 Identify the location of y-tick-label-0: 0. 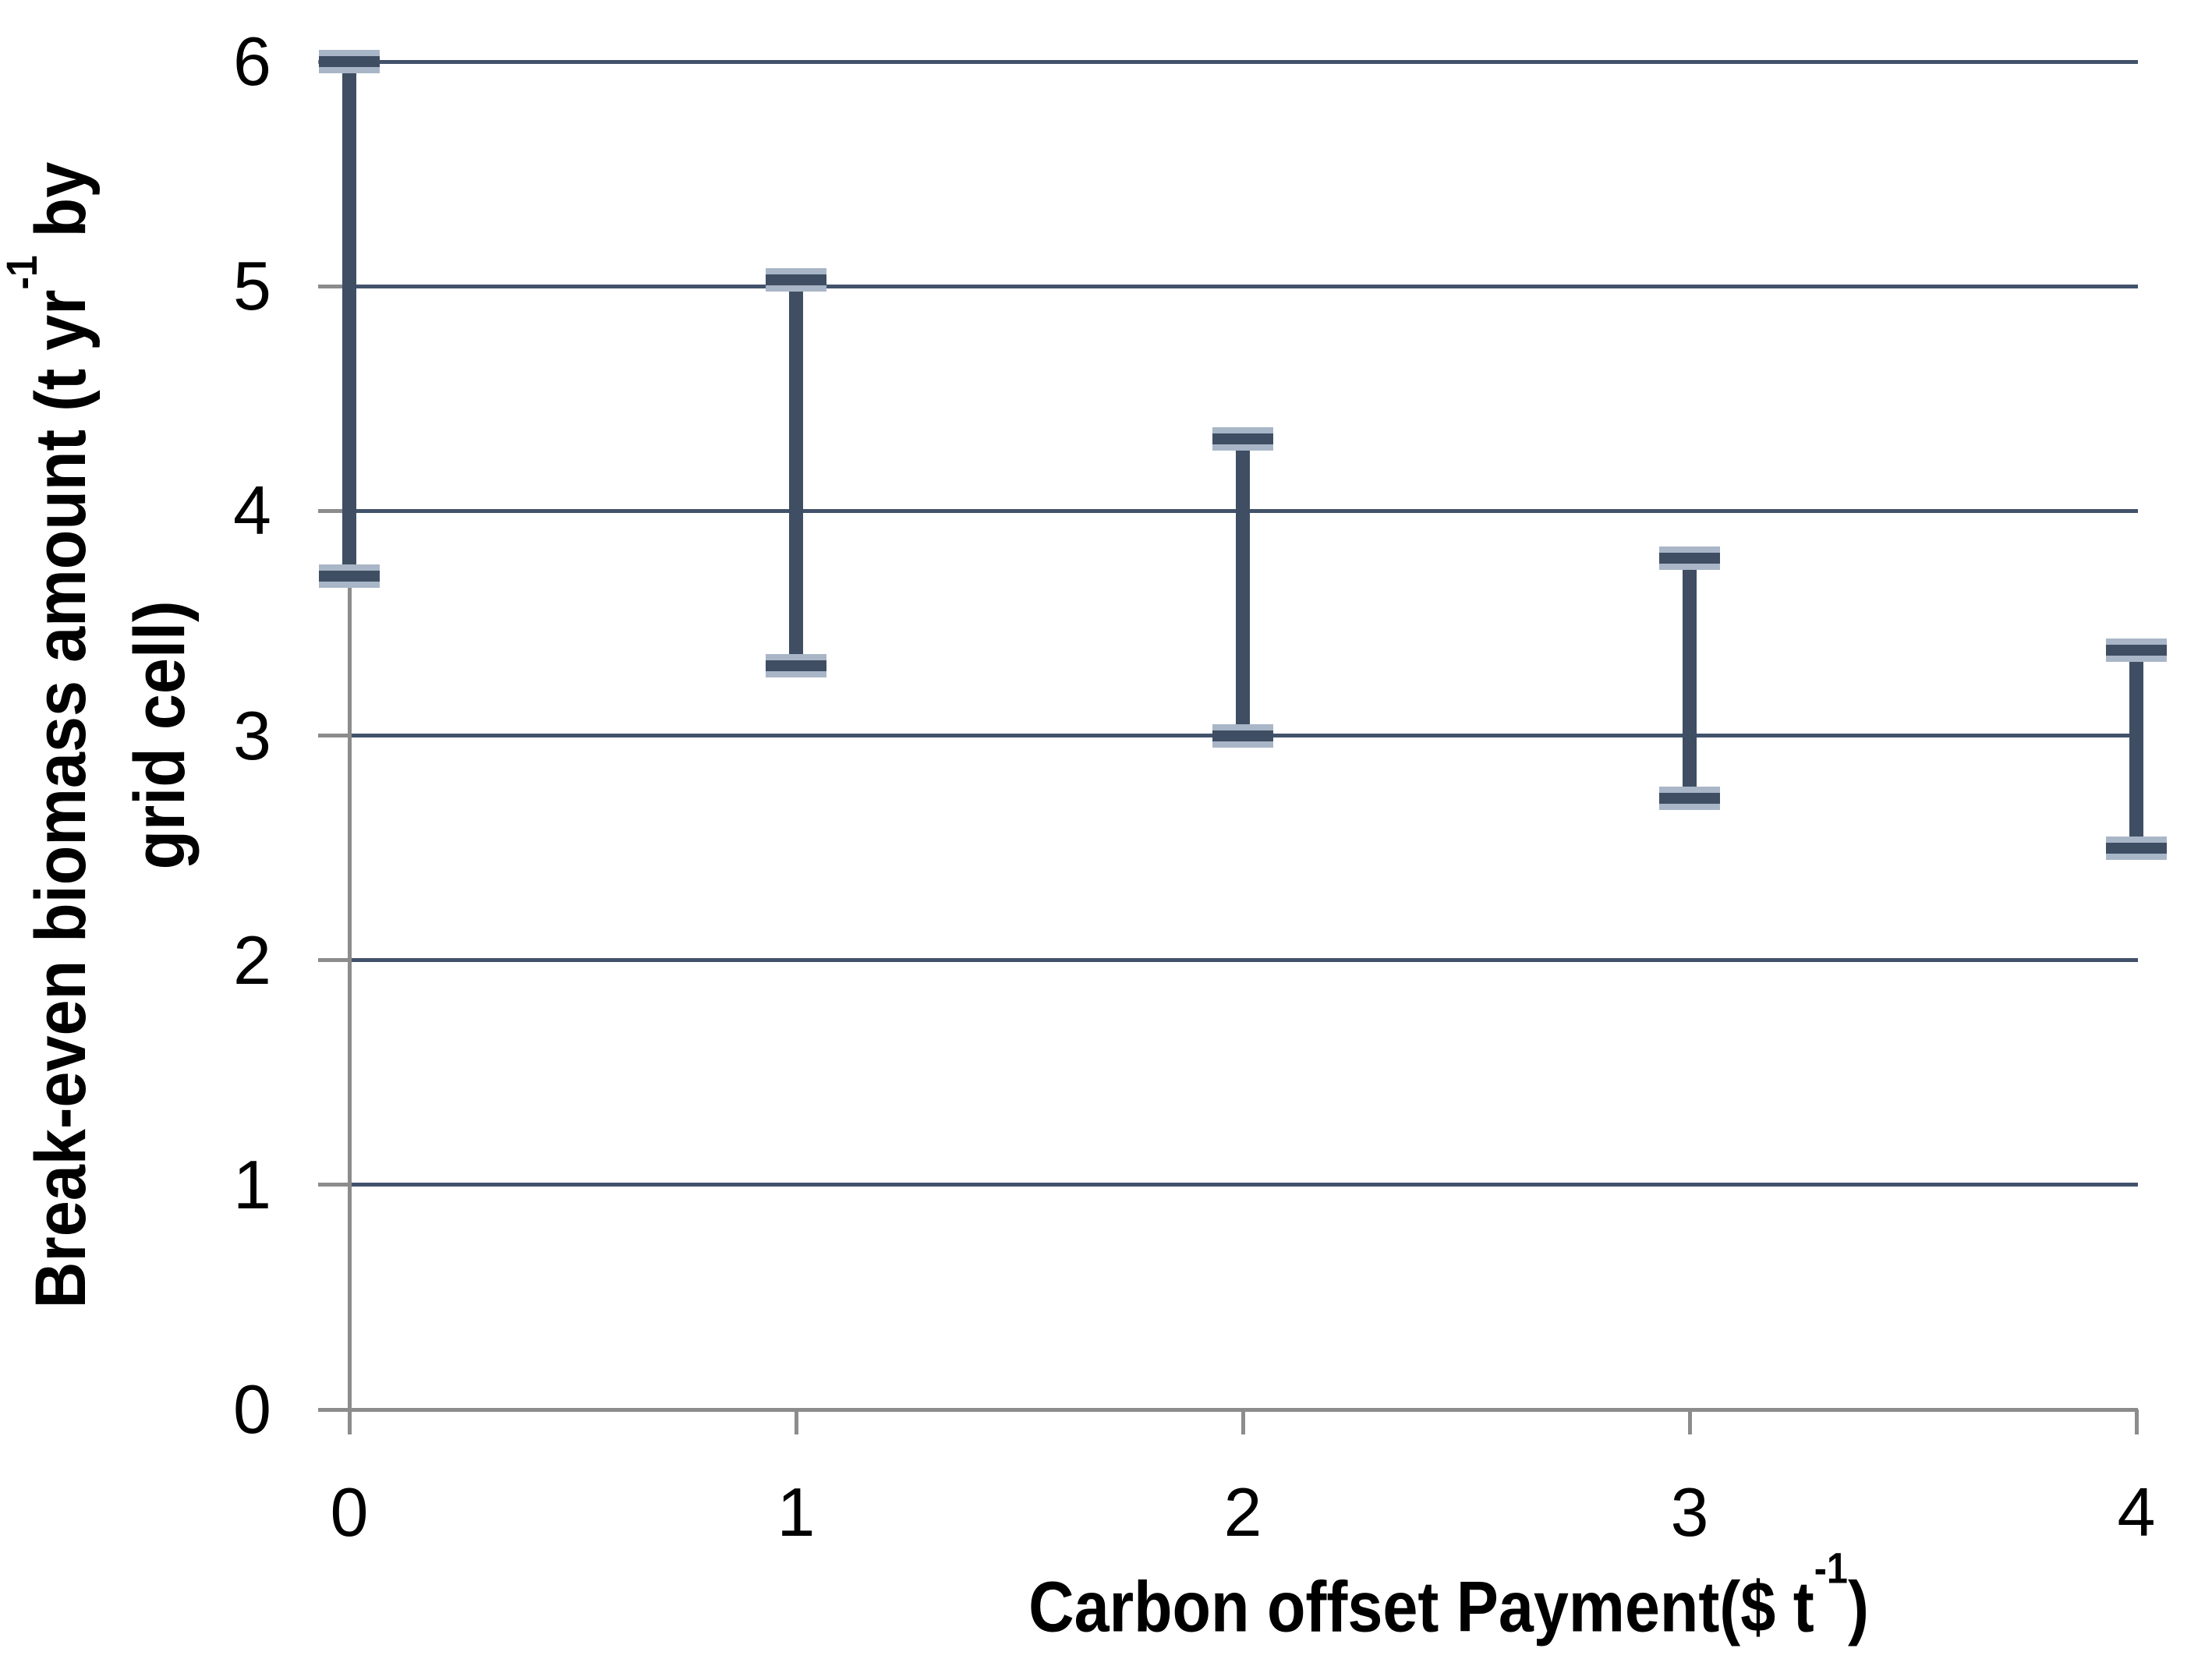
(252, 1409).